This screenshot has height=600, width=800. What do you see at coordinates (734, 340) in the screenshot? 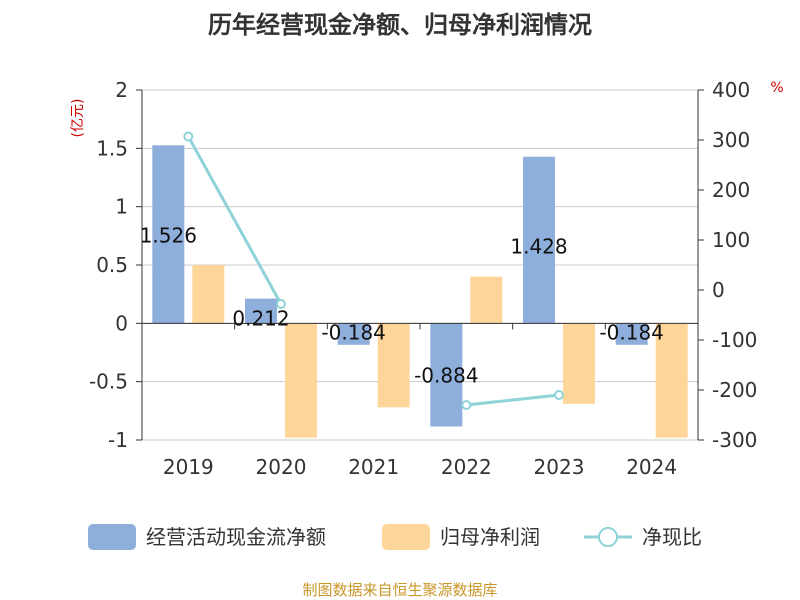
I see `right-tick-label: -100` at bounding box center [734, 340].